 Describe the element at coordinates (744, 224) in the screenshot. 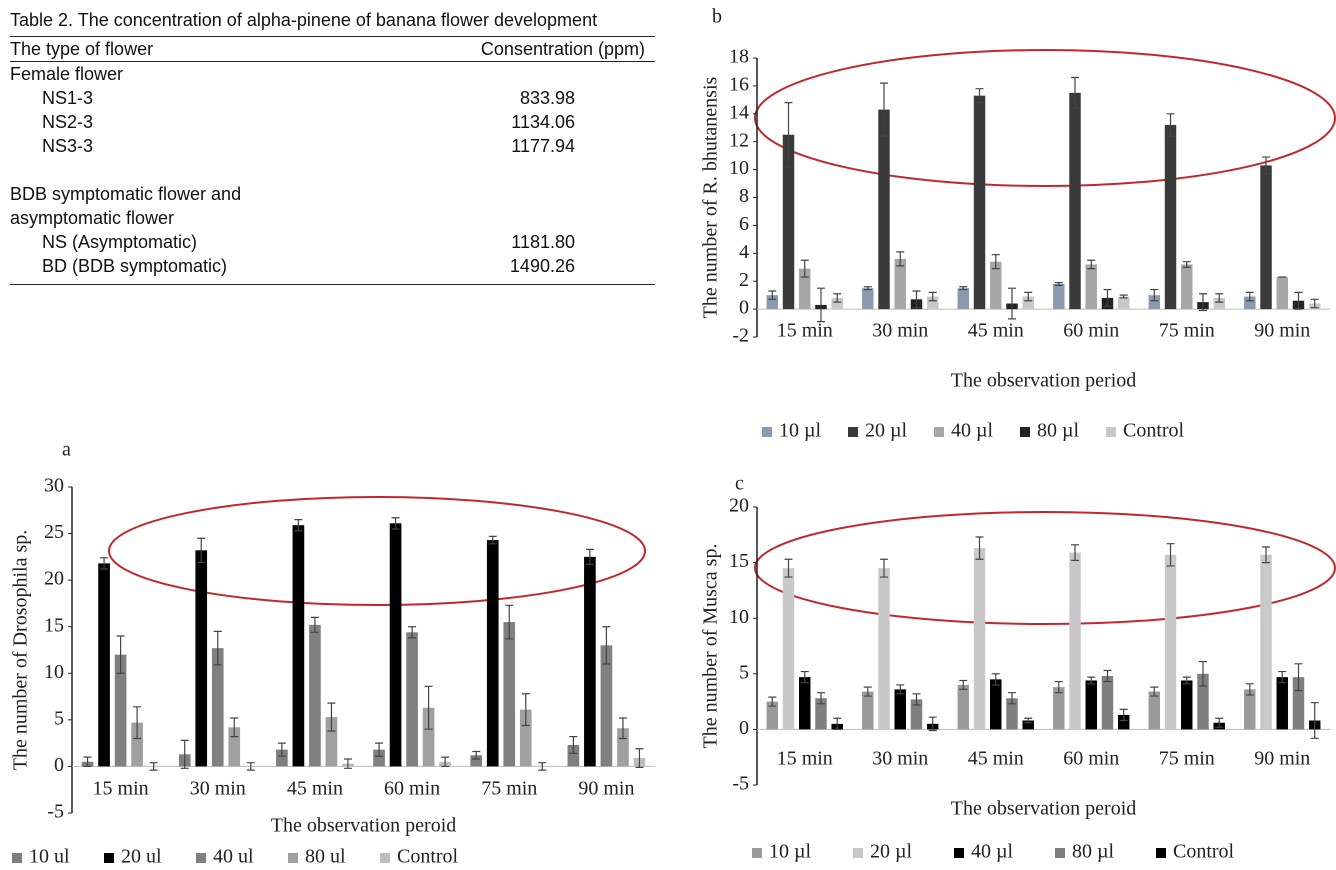

I see `y-tick-label: 6` at that location.